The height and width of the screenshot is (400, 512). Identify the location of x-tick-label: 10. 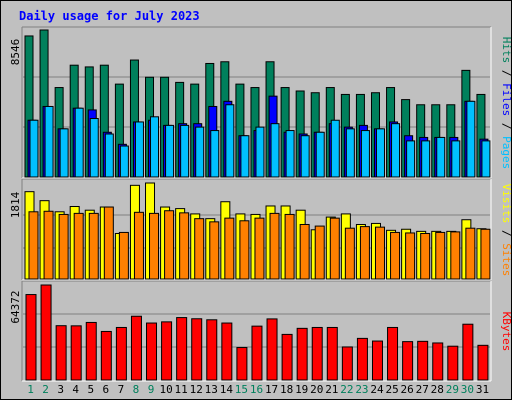
(165, 389).